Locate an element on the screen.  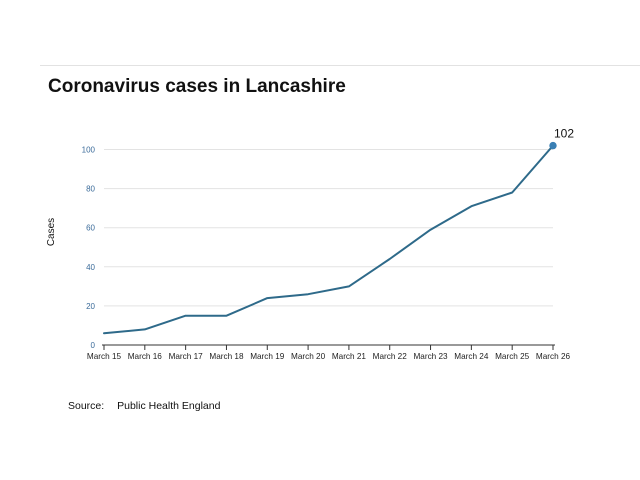
source-label: Source: is located at coordinates (86, 406).